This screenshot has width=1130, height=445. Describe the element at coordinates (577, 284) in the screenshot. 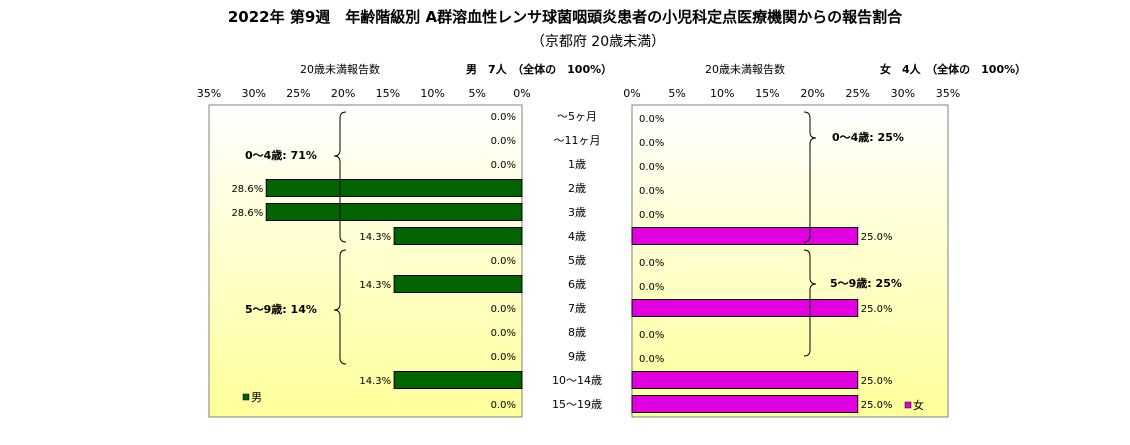

I see `category-label: 6歳` at that location.